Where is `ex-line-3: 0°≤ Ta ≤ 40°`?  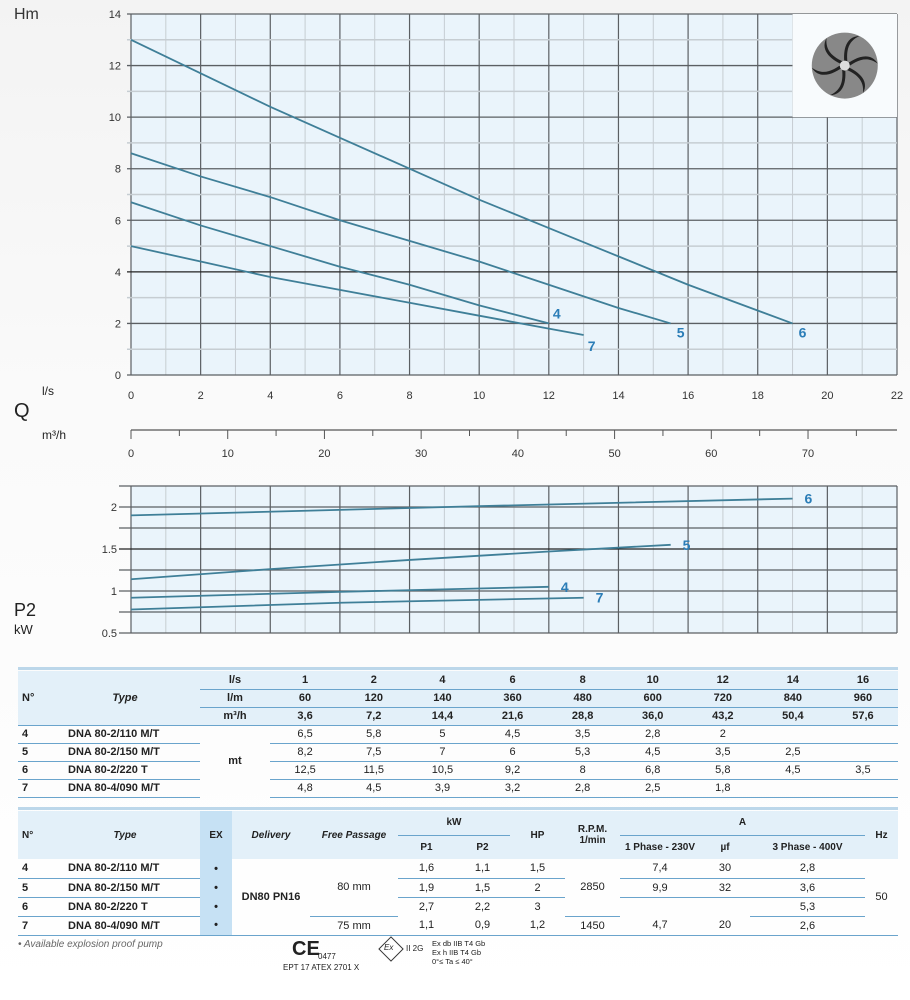
ex-line-3: 0°≤ Ta ≤ 40° is located at coordinates (452, 961).